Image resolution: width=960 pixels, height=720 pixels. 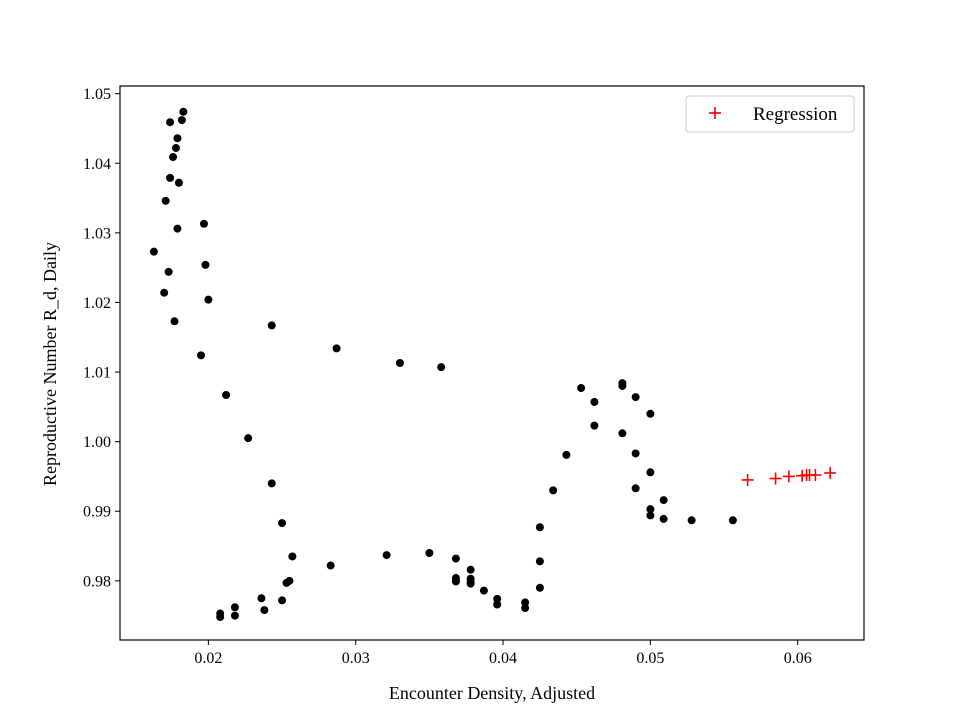 I want to click on x-axis-label: Encounter Density, Adjusted, so click(x=492, y=693).